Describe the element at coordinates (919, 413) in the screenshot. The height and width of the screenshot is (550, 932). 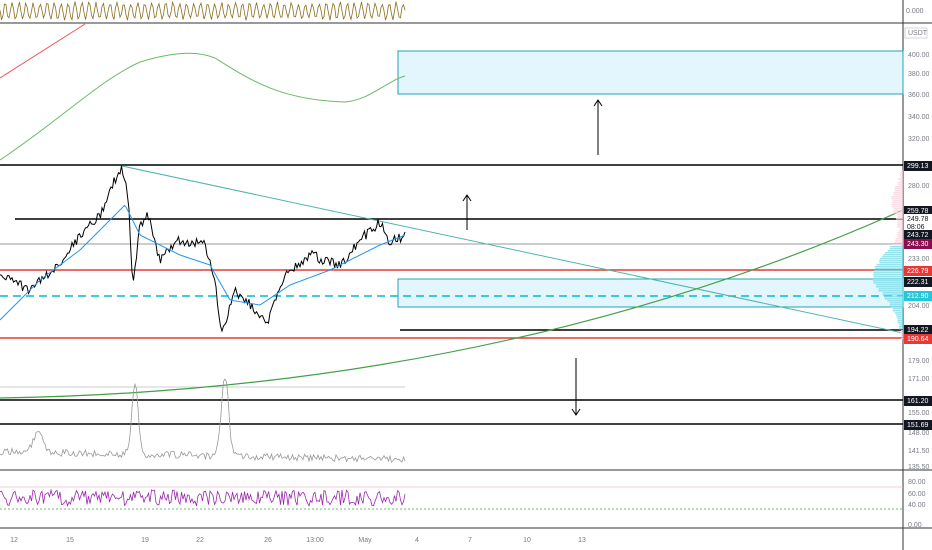
I see `price-label: 155.00` at that location.